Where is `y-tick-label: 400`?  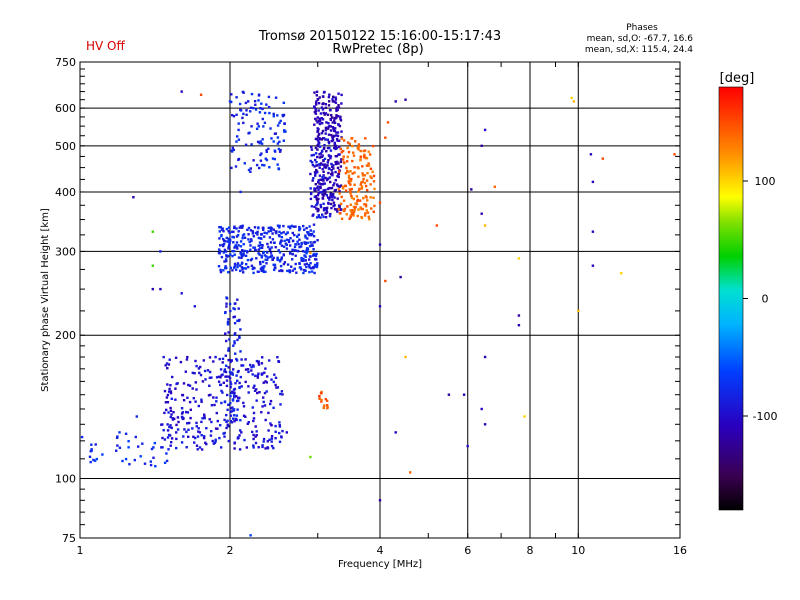 y-tick-label: 400 is located at coordinates (65, 192).